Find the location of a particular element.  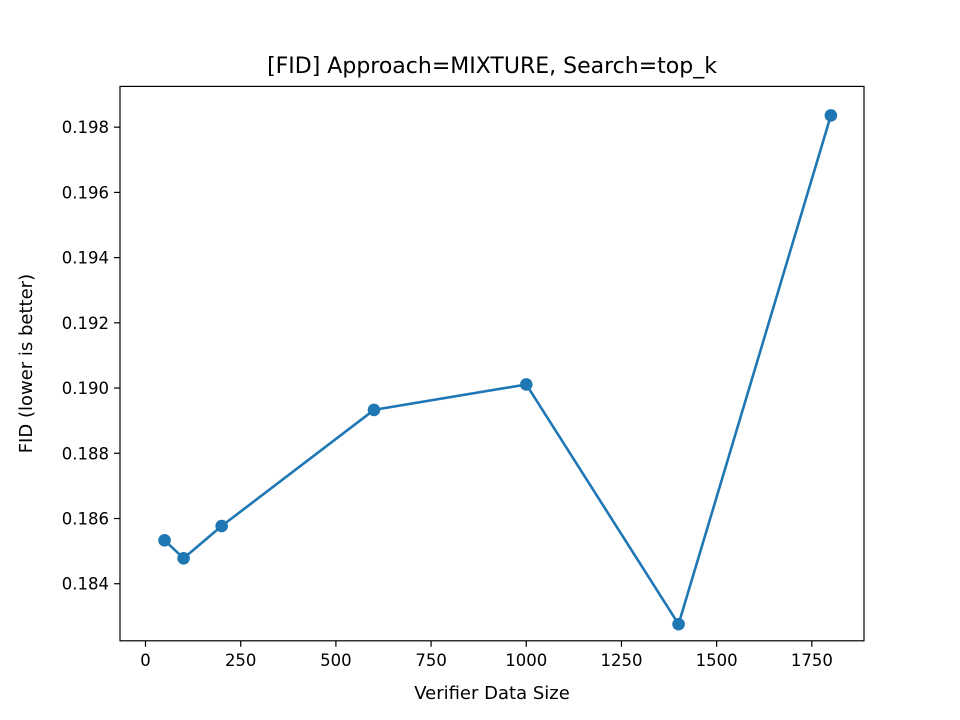

x-axis-ticks: 0 250 500 750 1000 1250 1500 1750 is located at coordinates (486, 655).